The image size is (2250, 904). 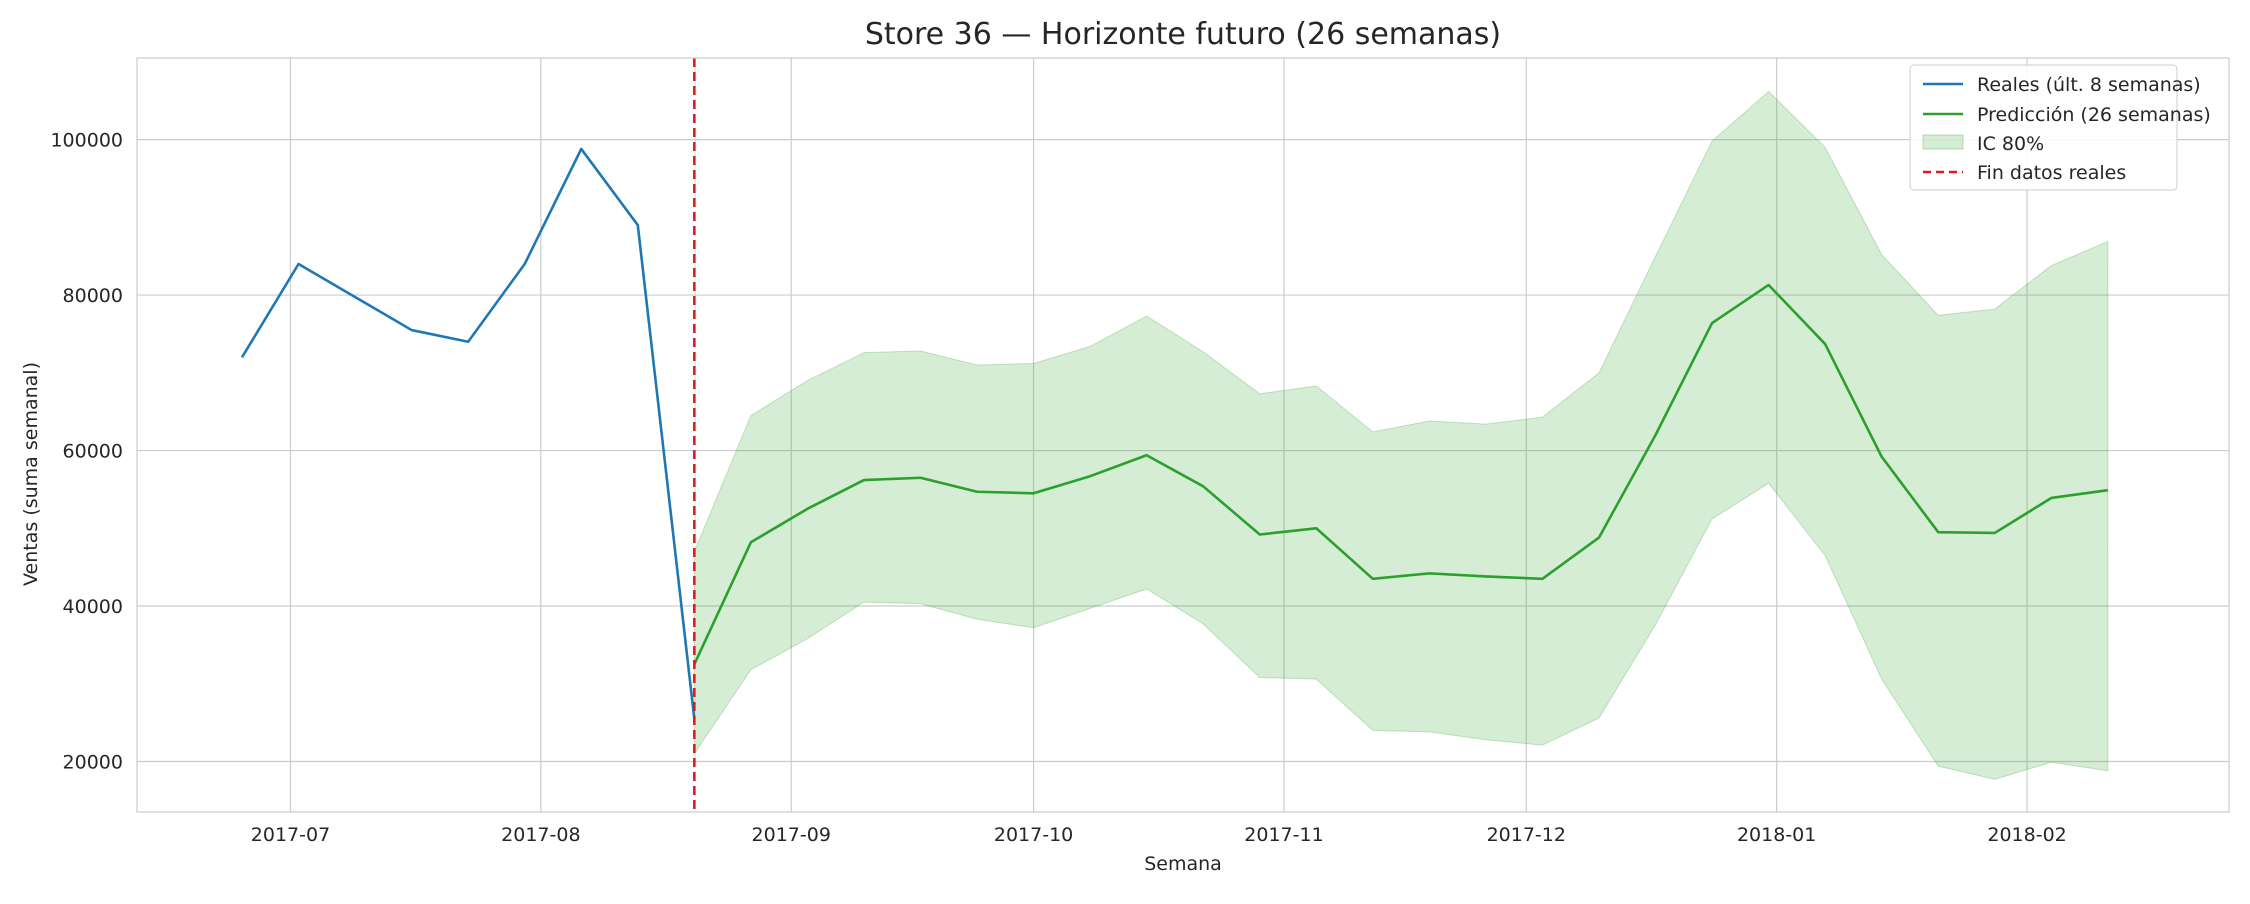 I want to click on x-axis-label: Semana, so click(x=1183, y=864).